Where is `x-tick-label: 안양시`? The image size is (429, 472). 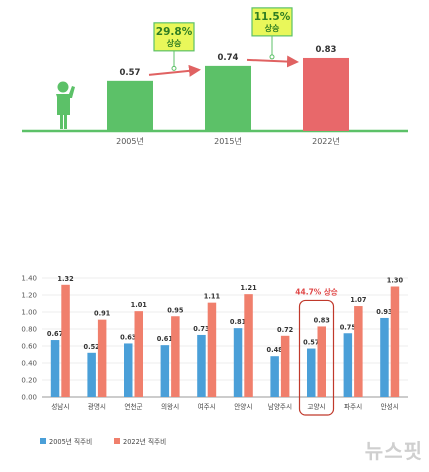 x-tick-label: 안양시 is located at coordinates (243, 406).